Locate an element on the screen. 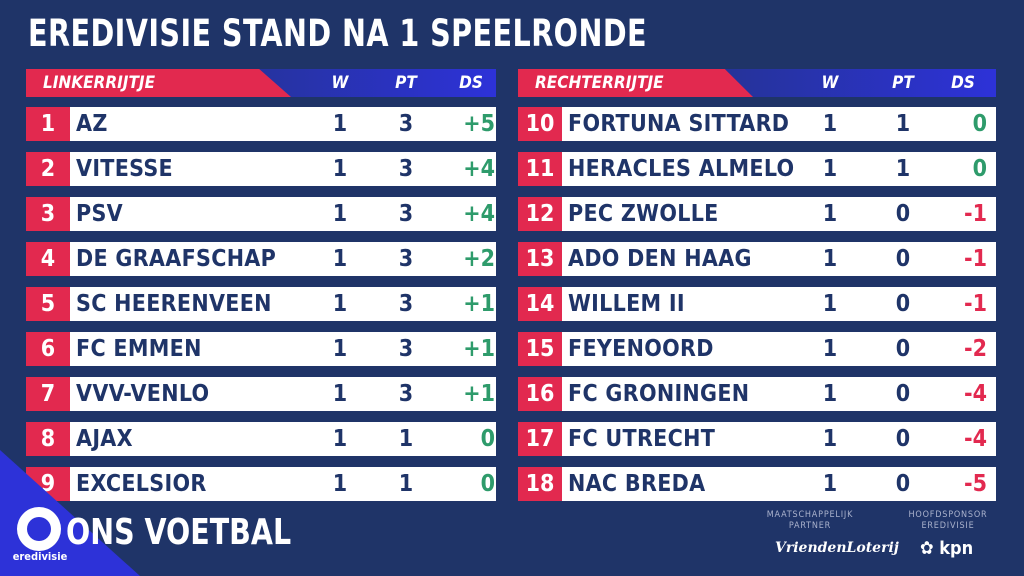  position-number: 10 is located at coordinates (540, 124).